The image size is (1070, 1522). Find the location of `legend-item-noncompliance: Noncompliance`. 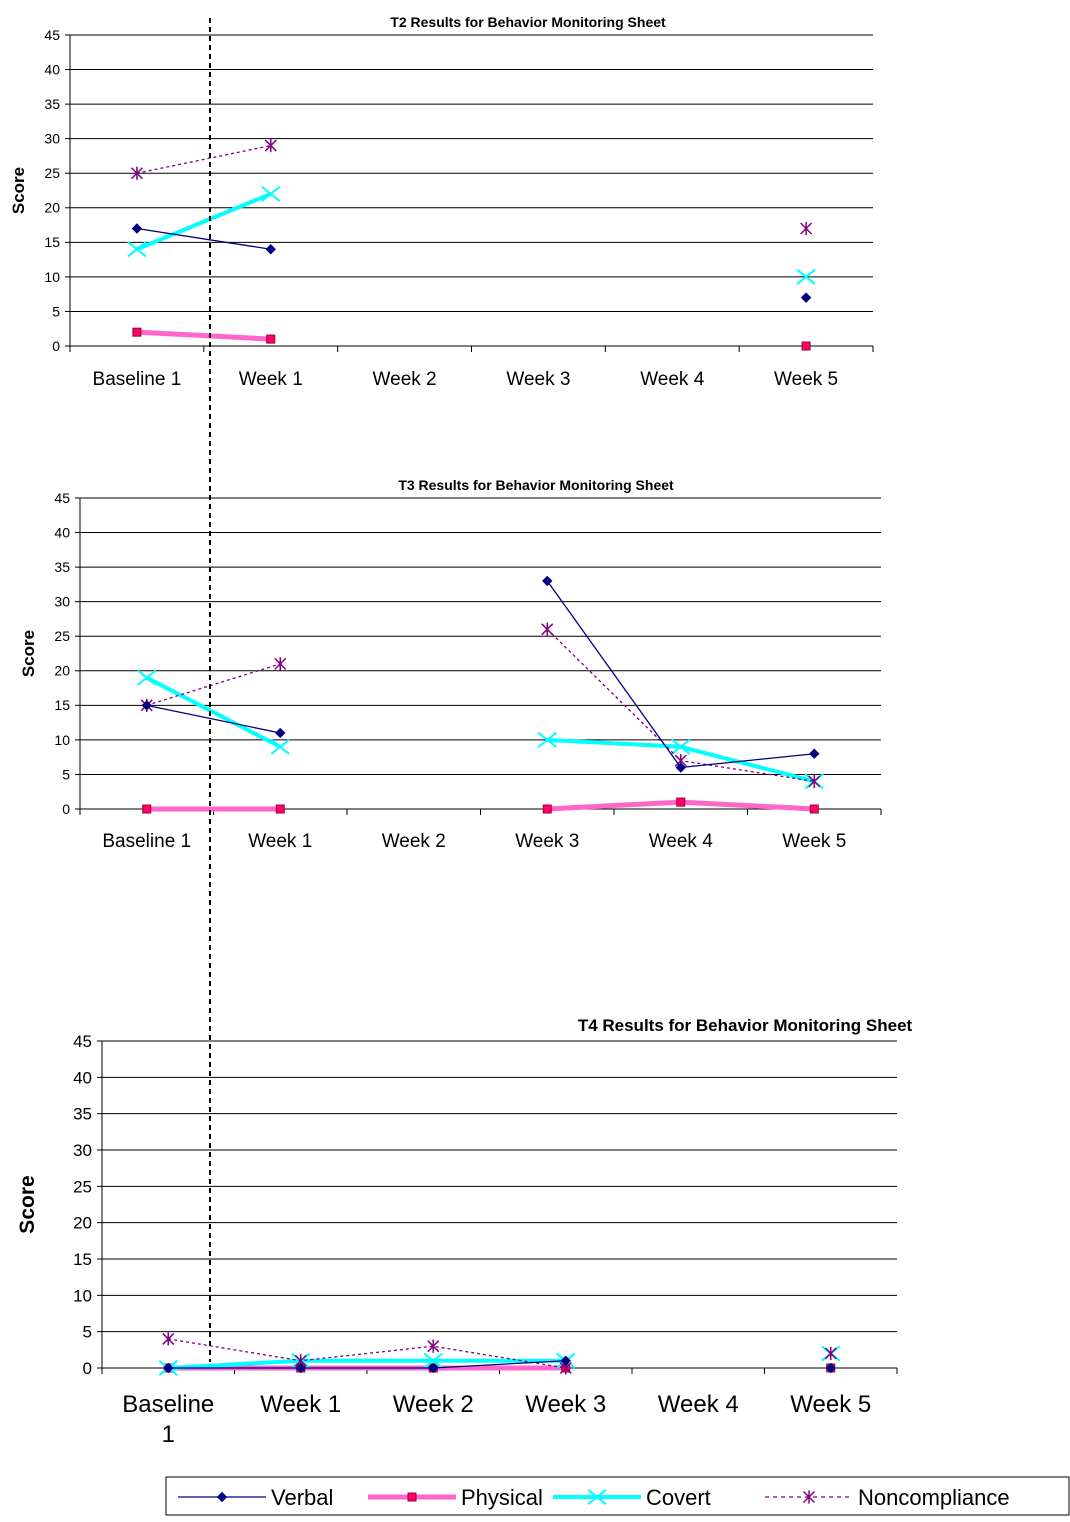

legend-item-noncompliance: Noncompliance is located at coordinates (887, 1497).